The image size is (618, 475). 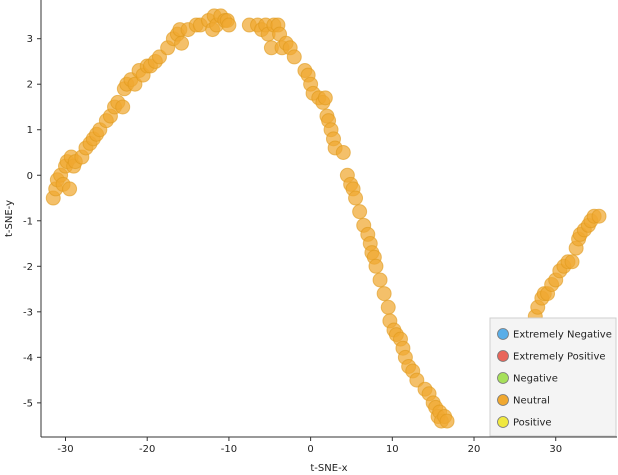 What do you see at coordinates (65, 449) in the screenshot?
I see `x-tick-label: -30` at bounding box center [65, 449].